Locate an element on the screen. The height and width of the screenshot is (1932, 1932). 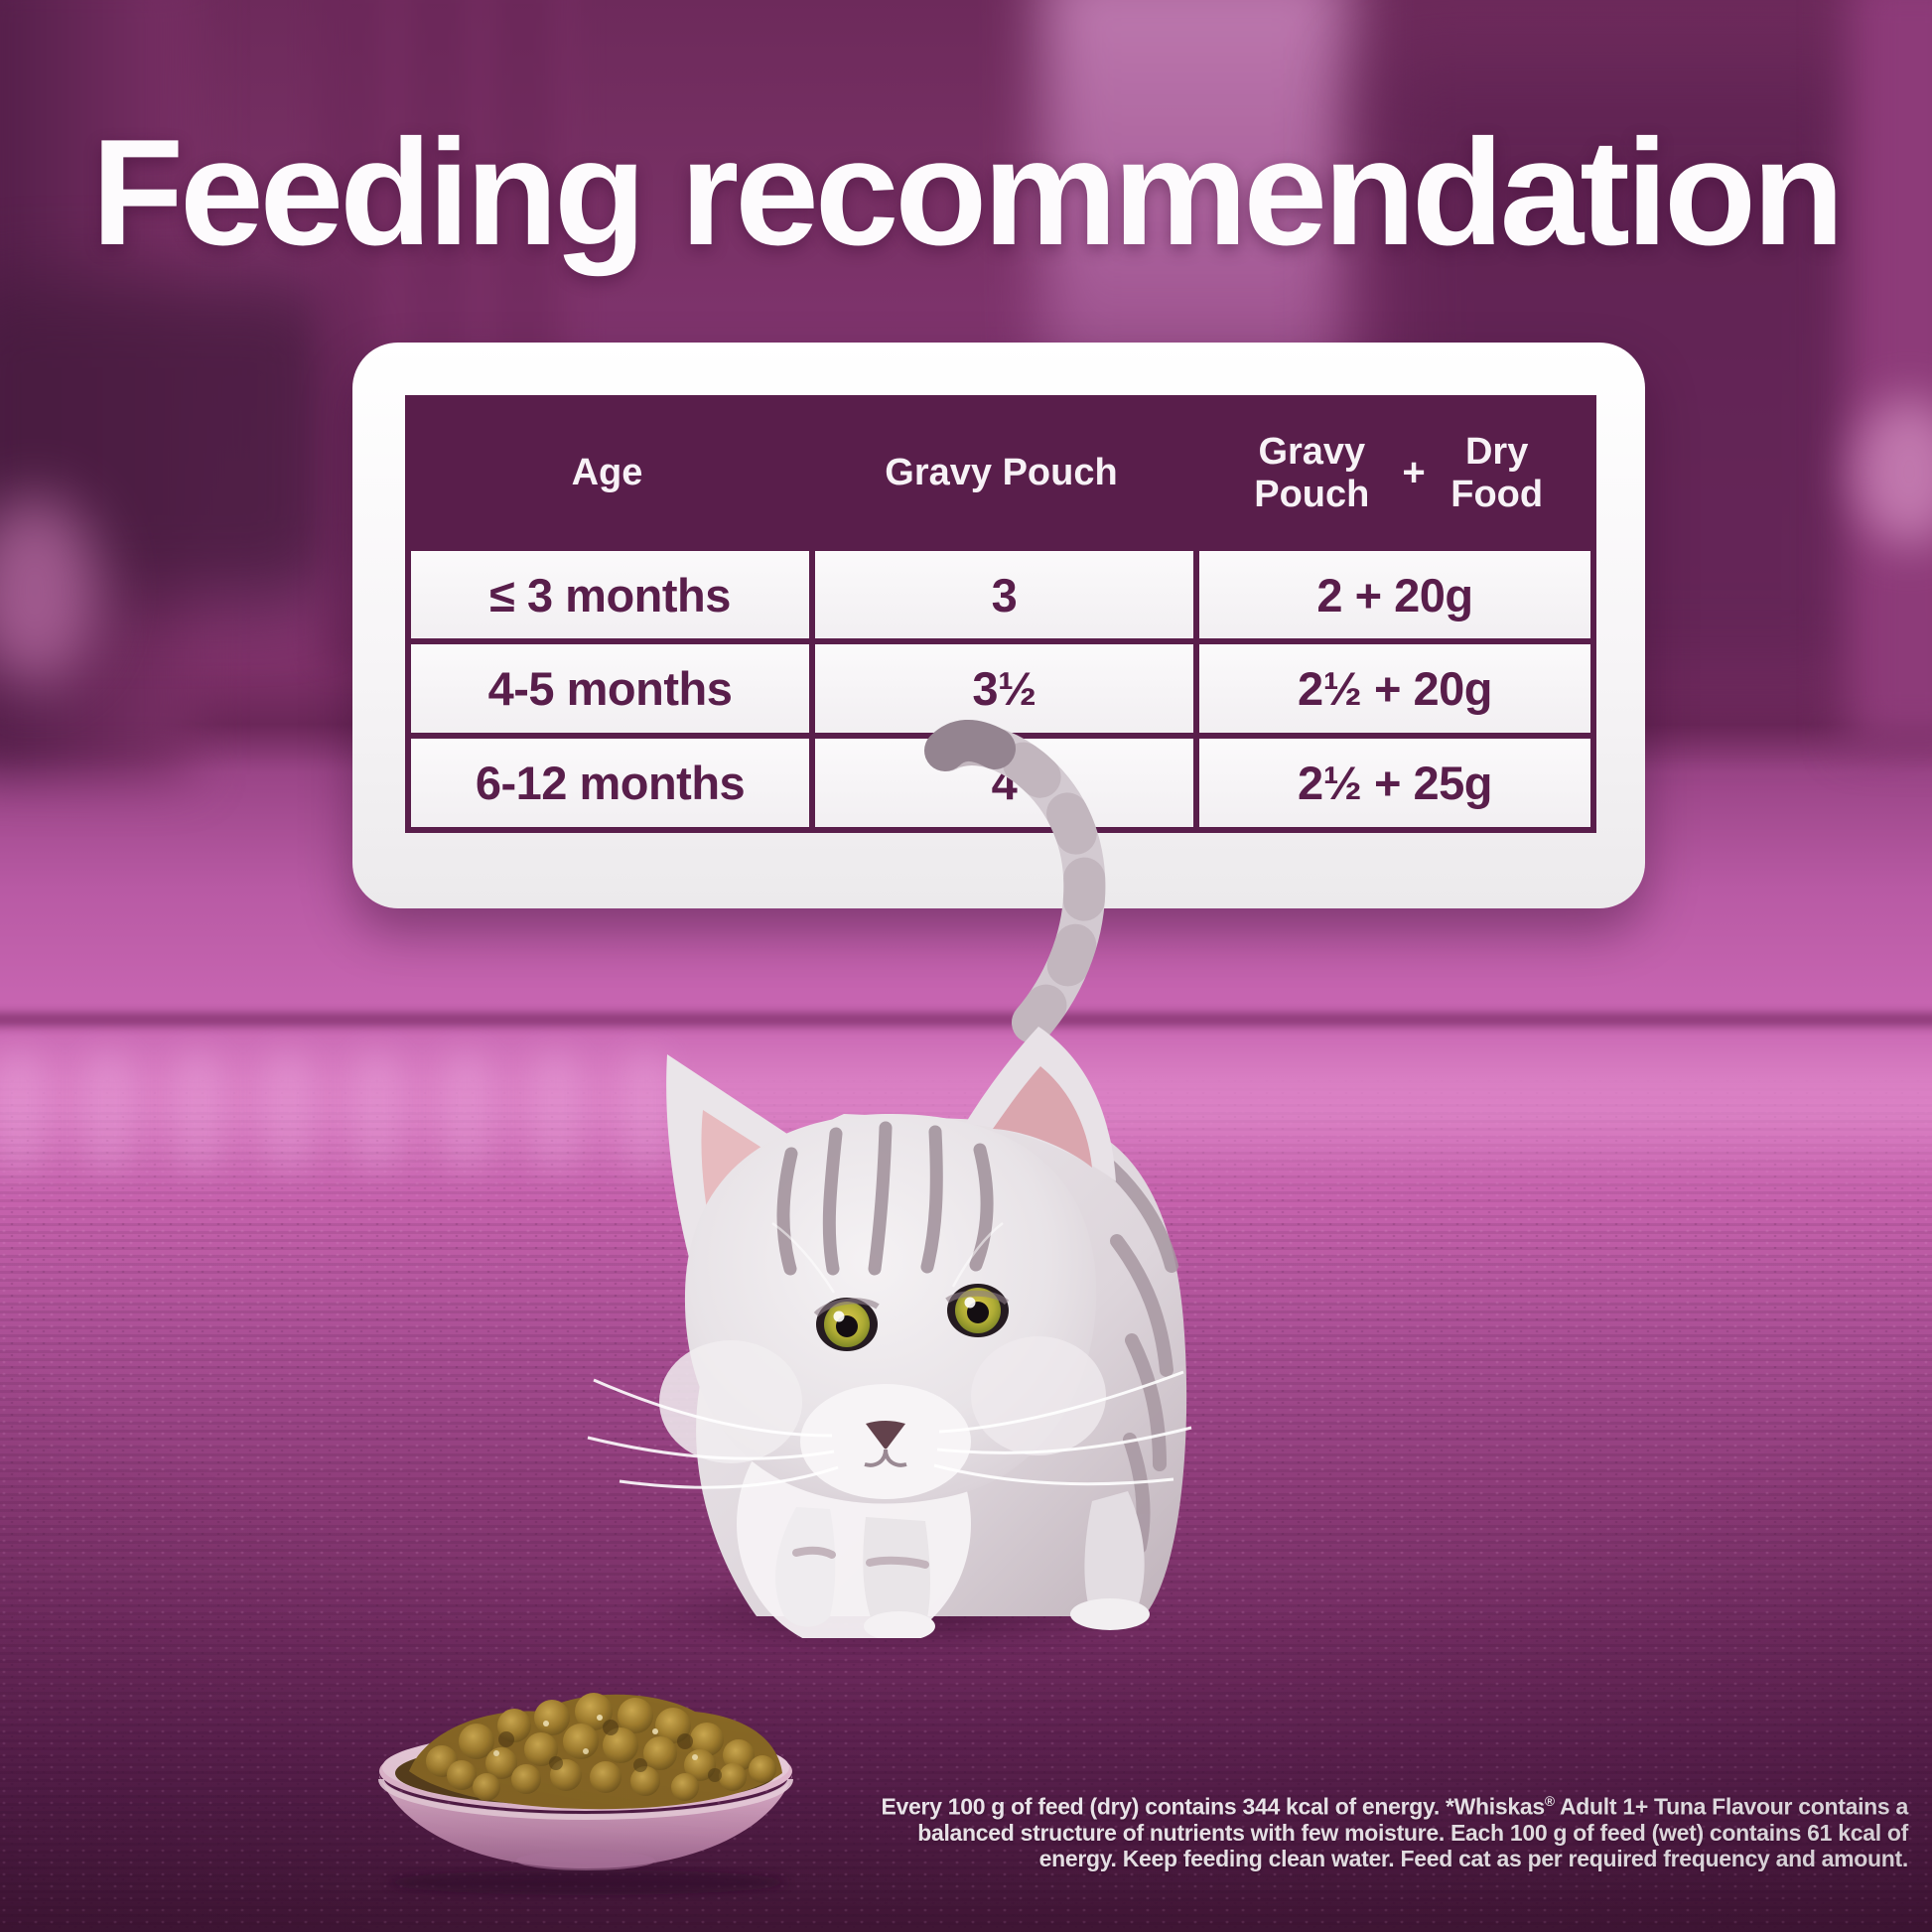
feeding-table-header: Age Gravy Pouch Gravy Pouch + Dry Food is located at coordinates (1000, 473).